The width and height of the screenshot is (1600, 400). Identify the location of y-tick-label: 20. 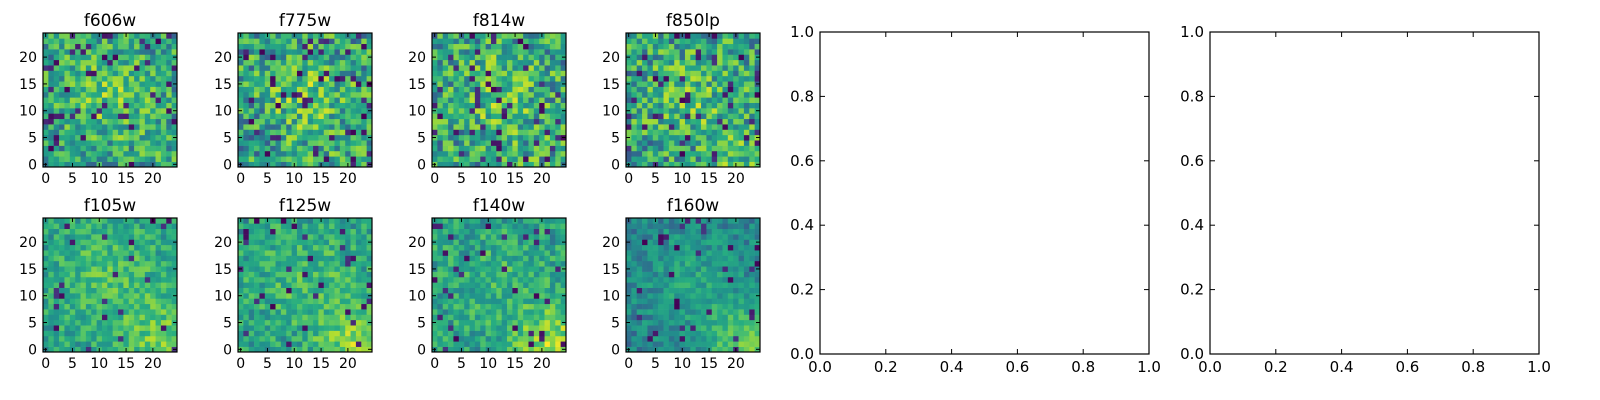
(223, 58).